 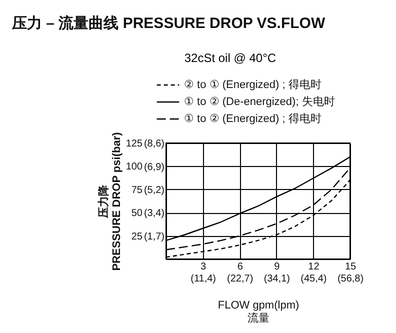 What do you see at coordinates (154, 190) in the screenshot?
I see `y2-tick-label: (5,2)` at bounding box center [154, 190].